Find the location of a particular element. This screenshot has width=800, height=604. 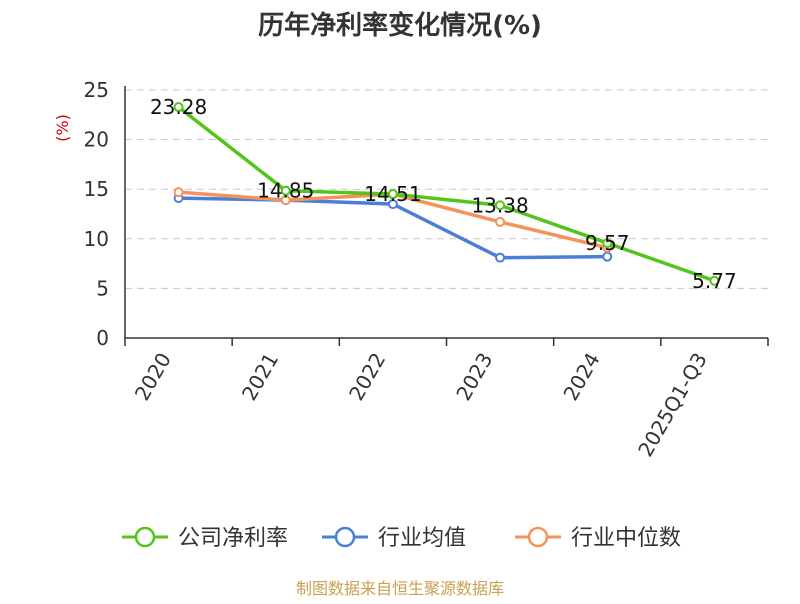

y-tick-label-1: 5 is located at coordinates (102, 288).